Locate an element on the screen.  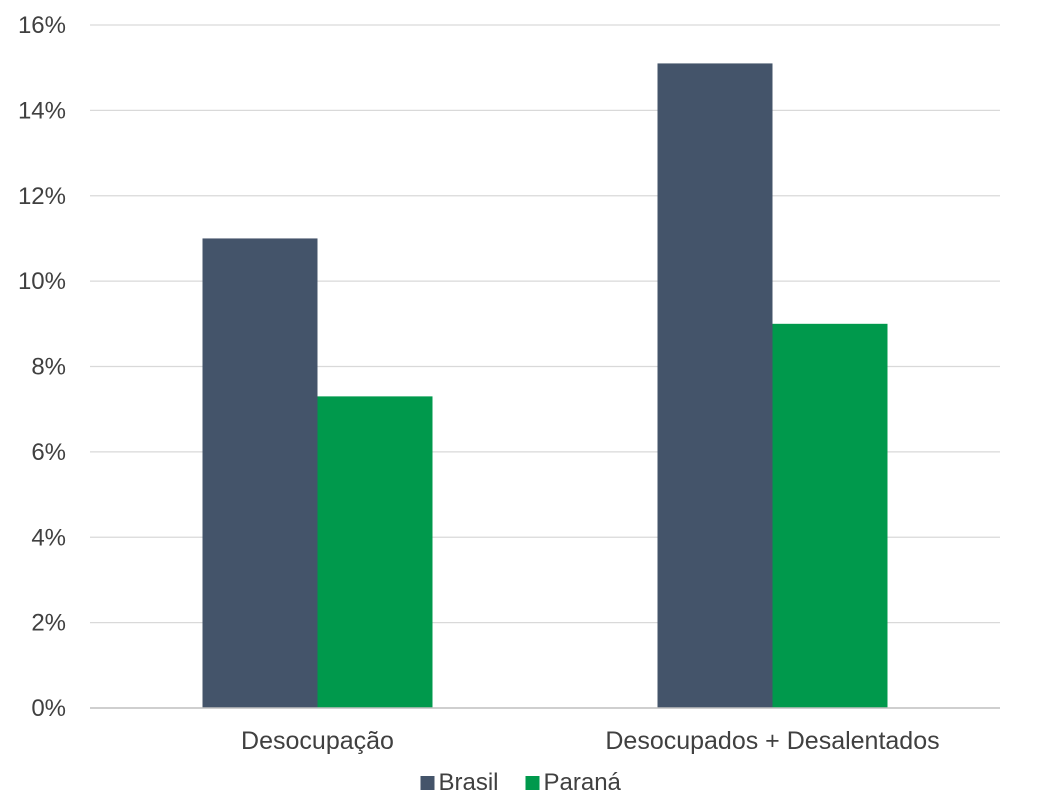
bar-paran--0 is located at coordinates (375, 552).